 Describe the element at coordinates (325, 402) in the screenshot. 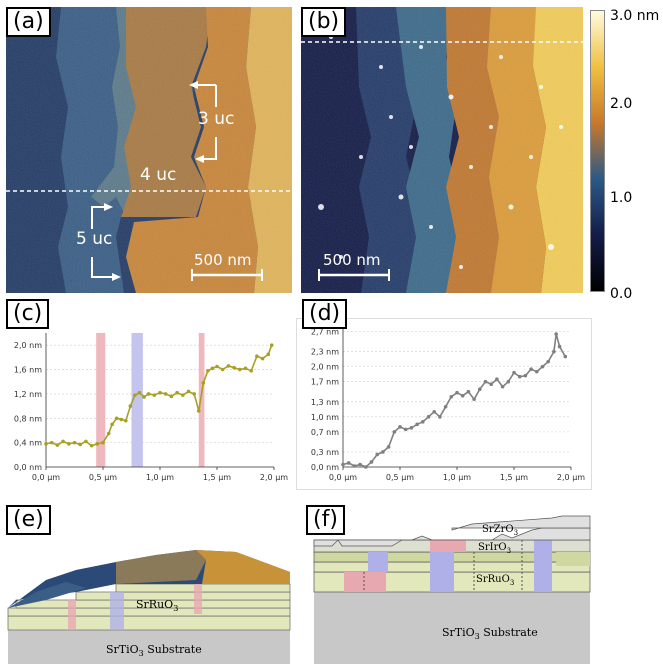

I see `y-tick-label: 1,3 nm` at that location.